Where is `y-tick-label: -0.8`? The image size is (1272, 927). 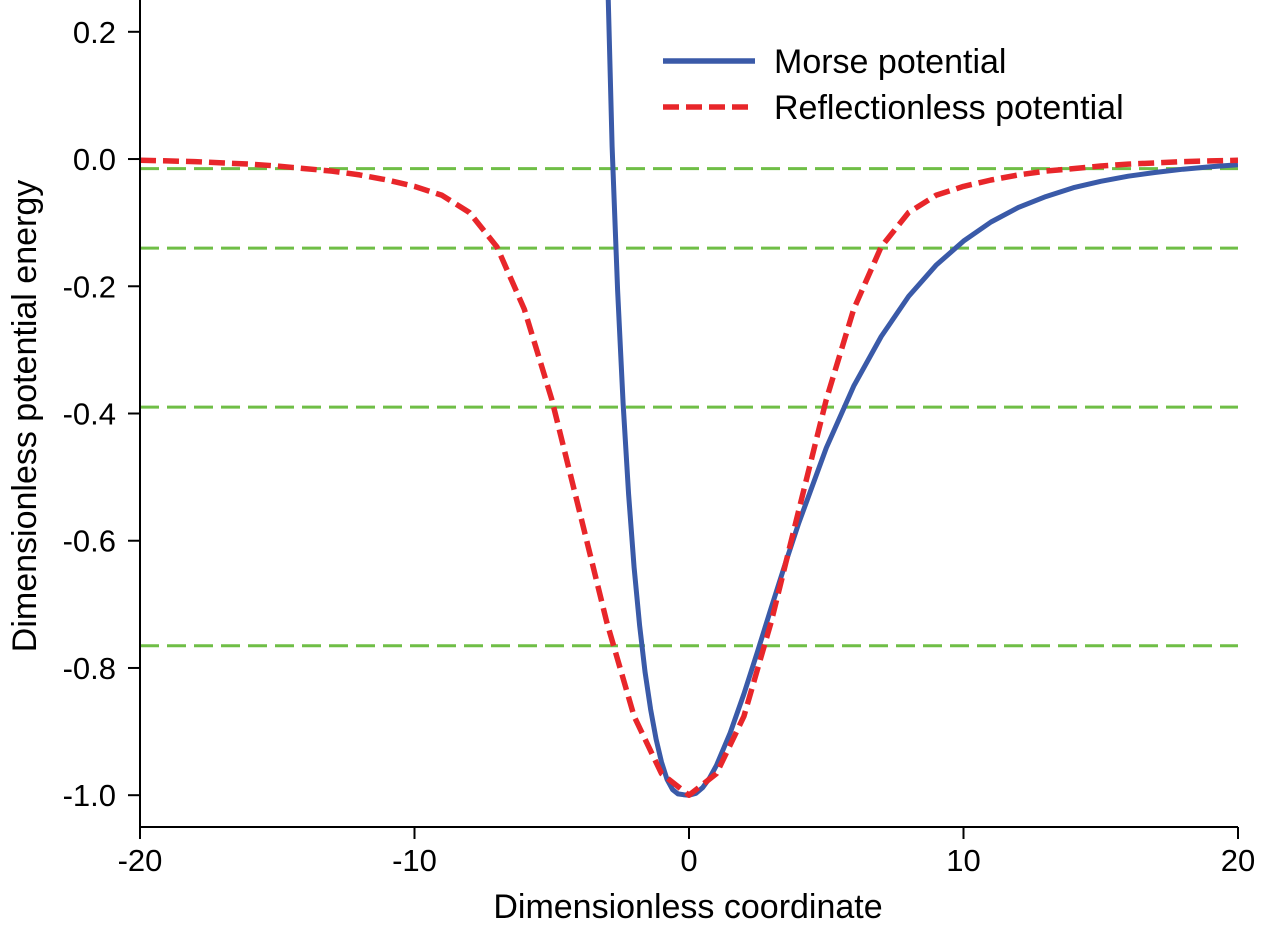
y-tick-label: -0.8 is located at coordinates (89, 668).